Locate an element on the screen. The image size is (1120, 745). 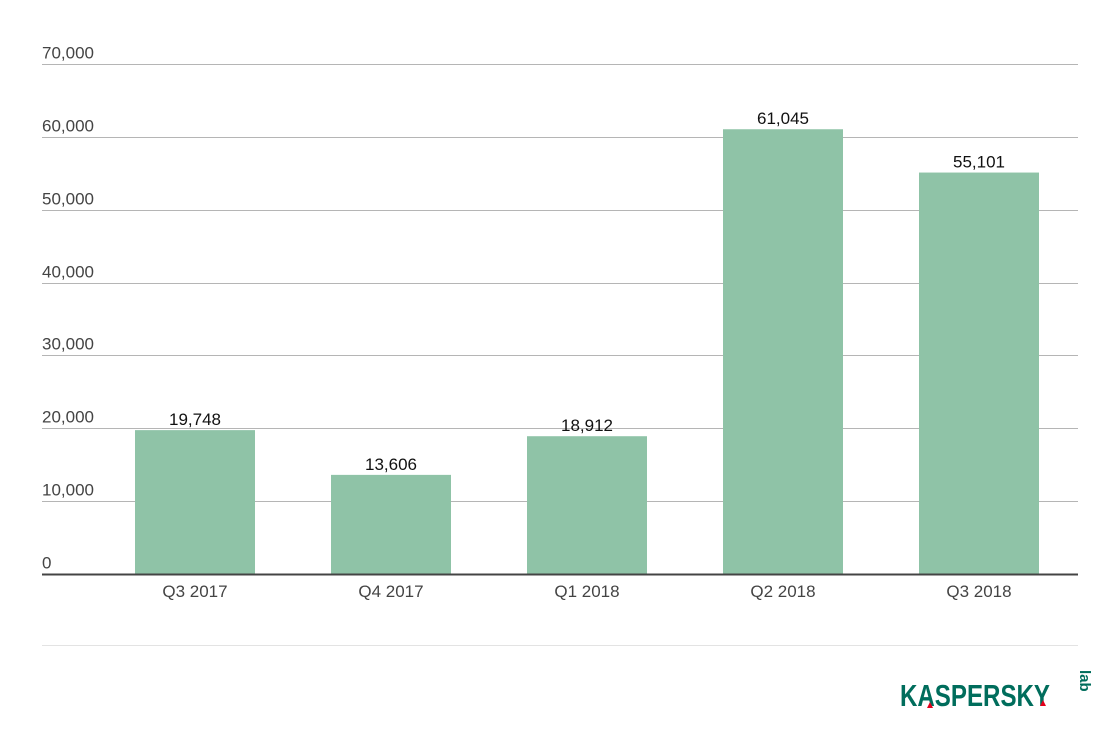
data-label: 61,045 is located at coordinates (783, 118).